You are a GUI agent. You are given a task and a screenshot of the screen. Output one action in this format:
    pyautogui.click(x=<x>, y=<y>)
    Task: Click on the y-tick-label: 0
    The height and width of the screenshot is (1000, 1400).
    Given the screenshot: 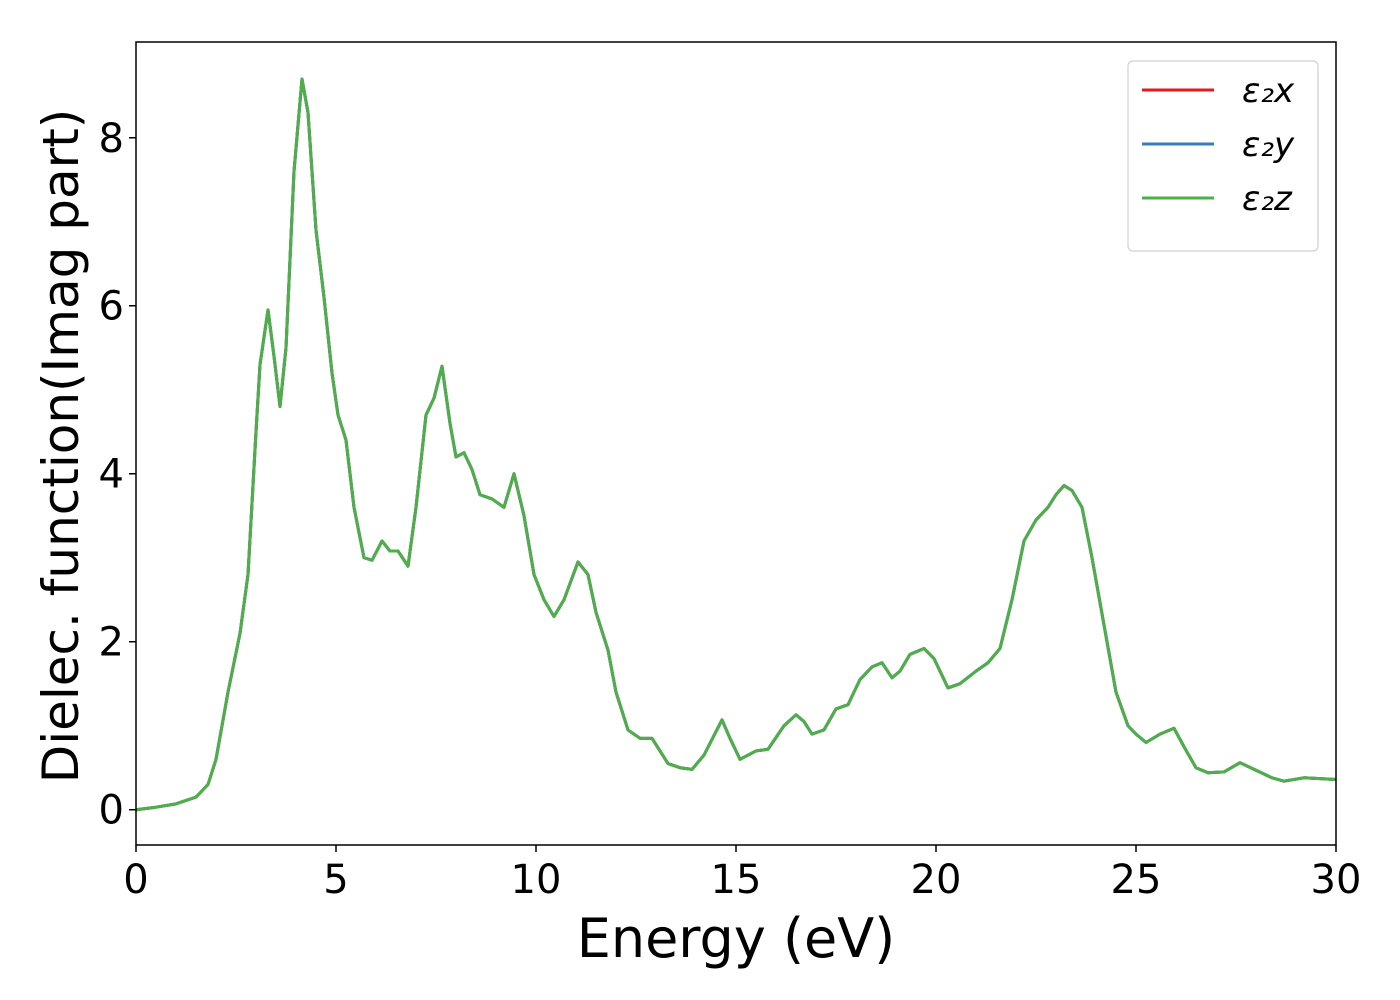 What is the action you would take?
    pyautogui.click(x=111, y=811)
    